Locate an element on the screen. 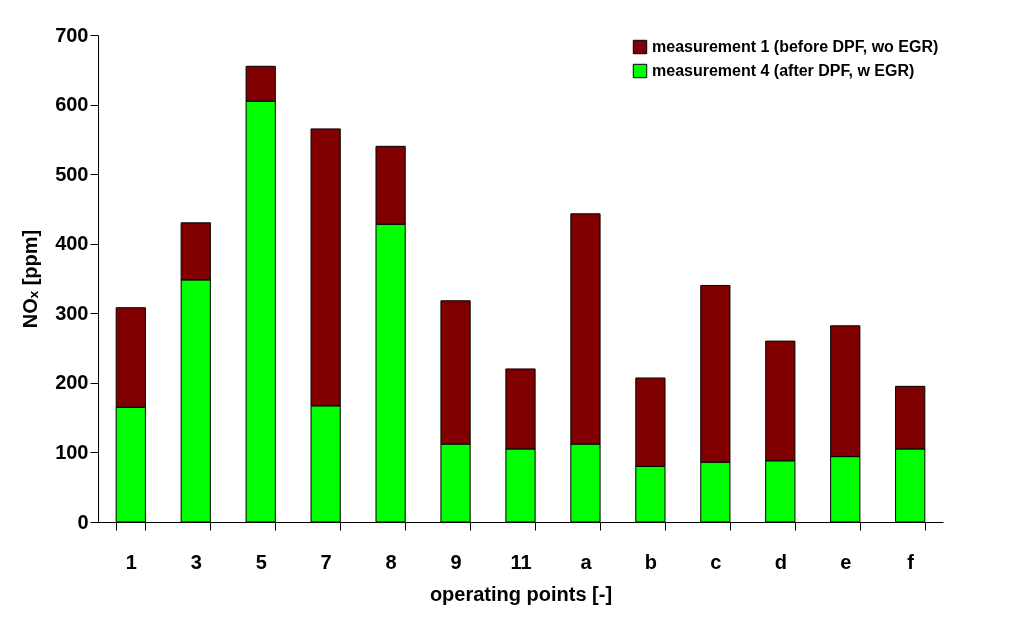  x-tick-label: f is located at coordinates (911, 561).